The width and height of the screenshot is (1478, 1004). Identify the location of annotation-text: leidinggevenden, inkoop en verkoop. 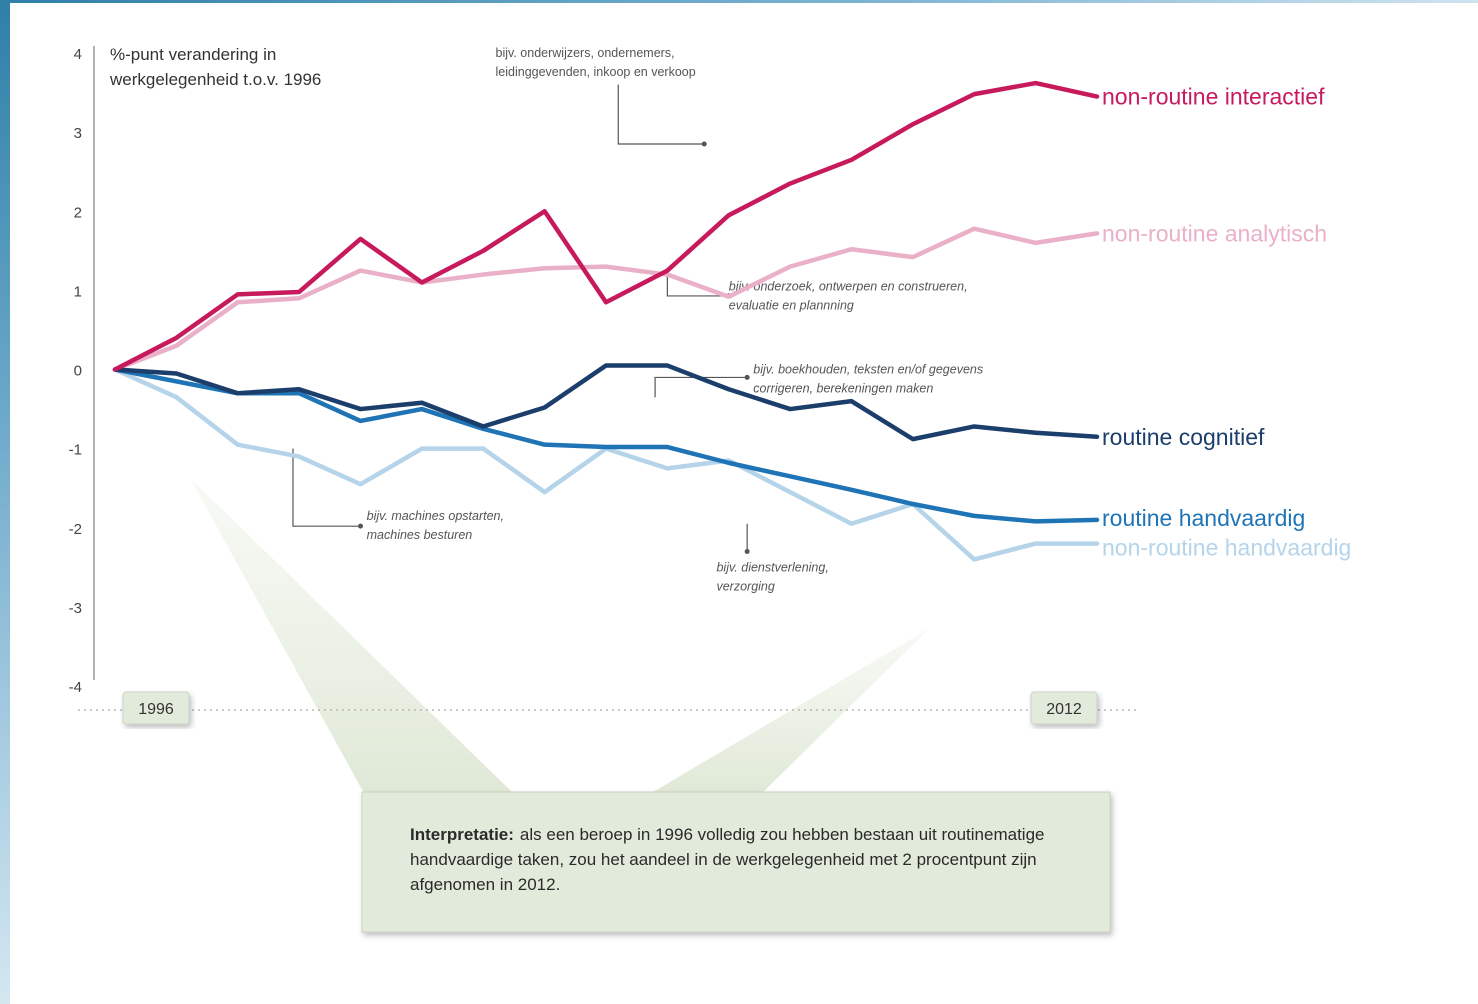
(596, 72).